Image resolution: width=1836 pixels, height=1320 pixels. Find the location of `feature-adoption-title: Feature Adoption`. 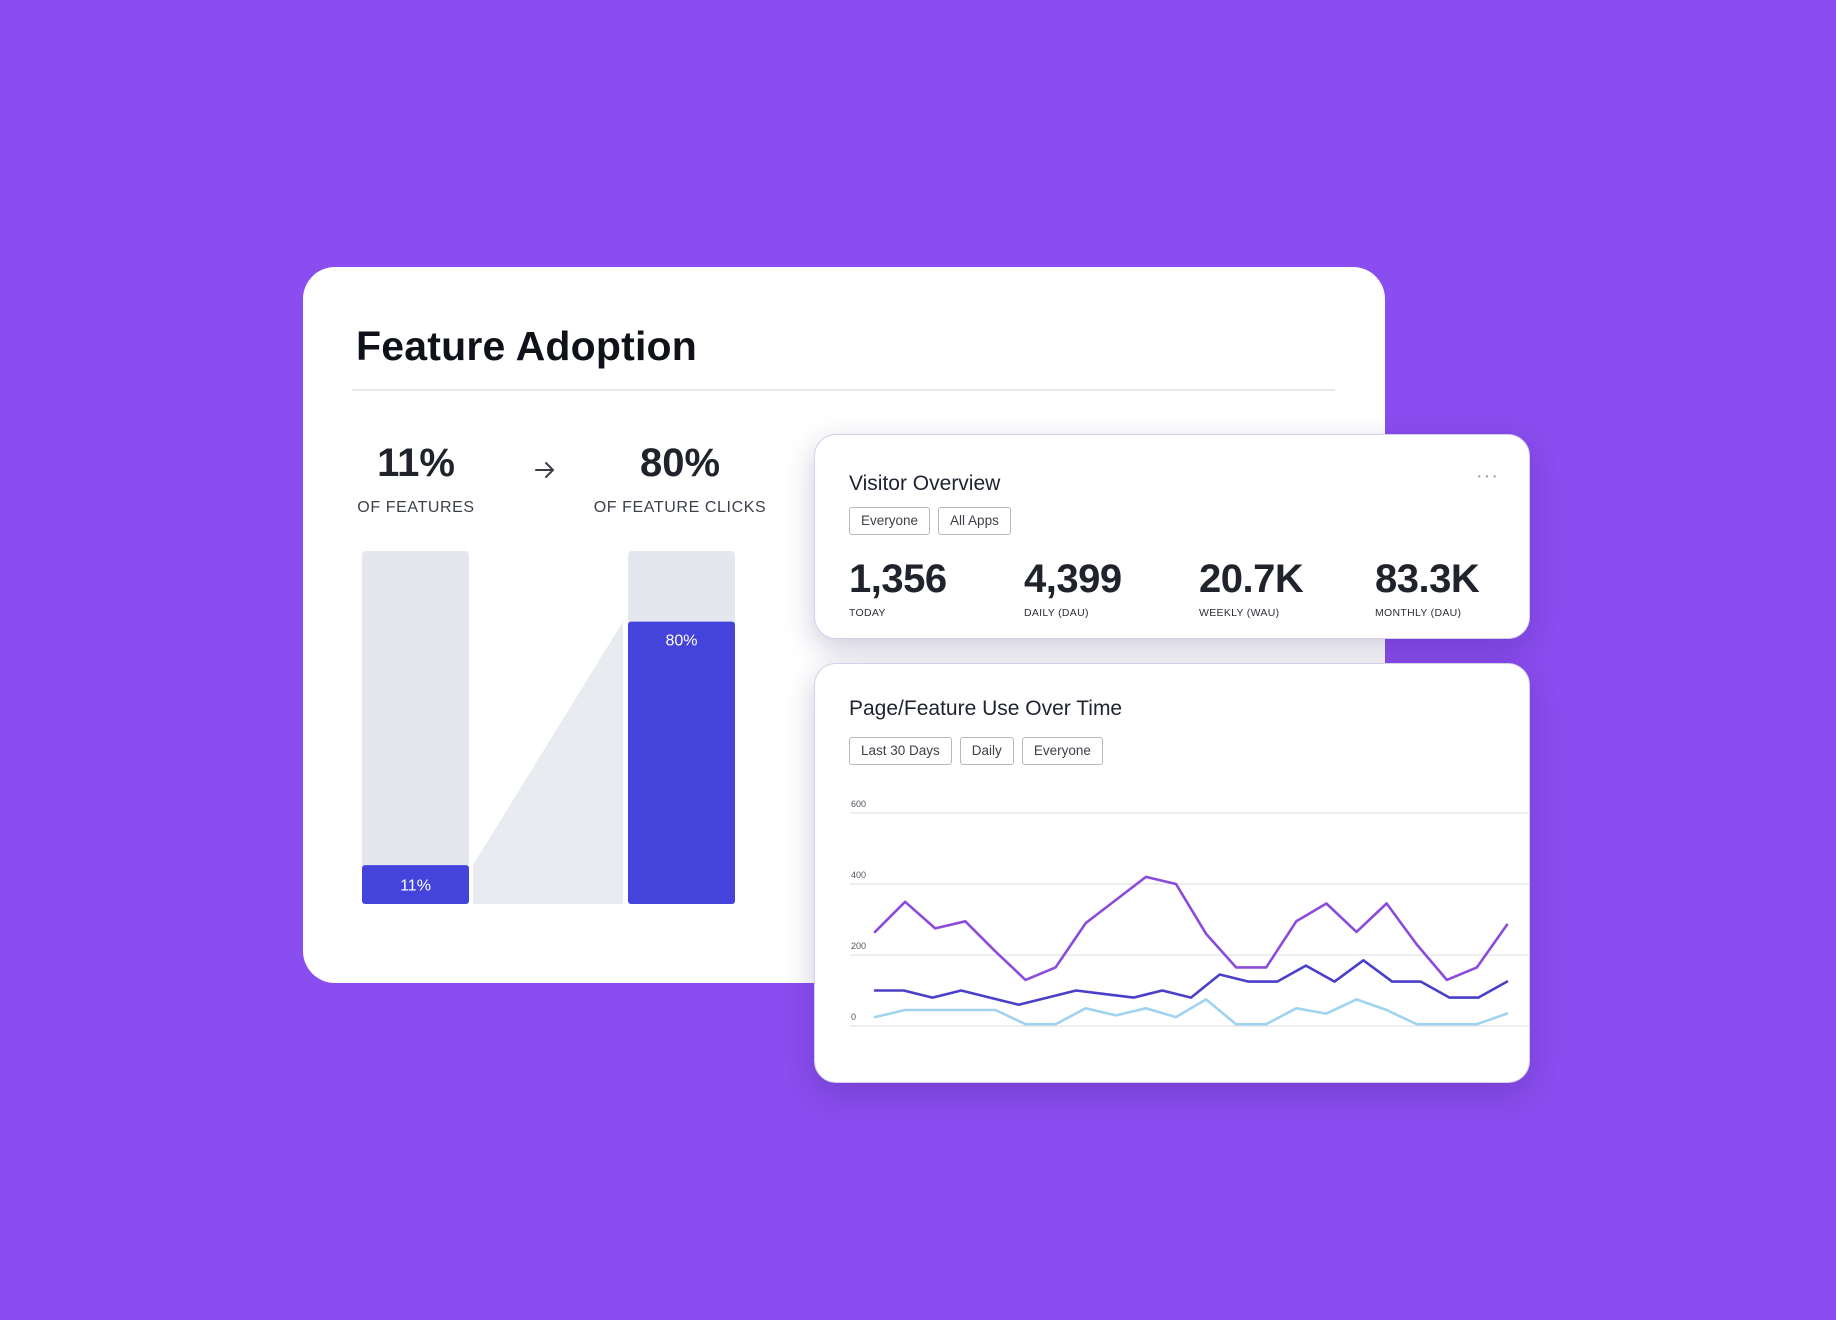

feature-adoption-title: Feature Adoption is located at coordinates (527, 346).